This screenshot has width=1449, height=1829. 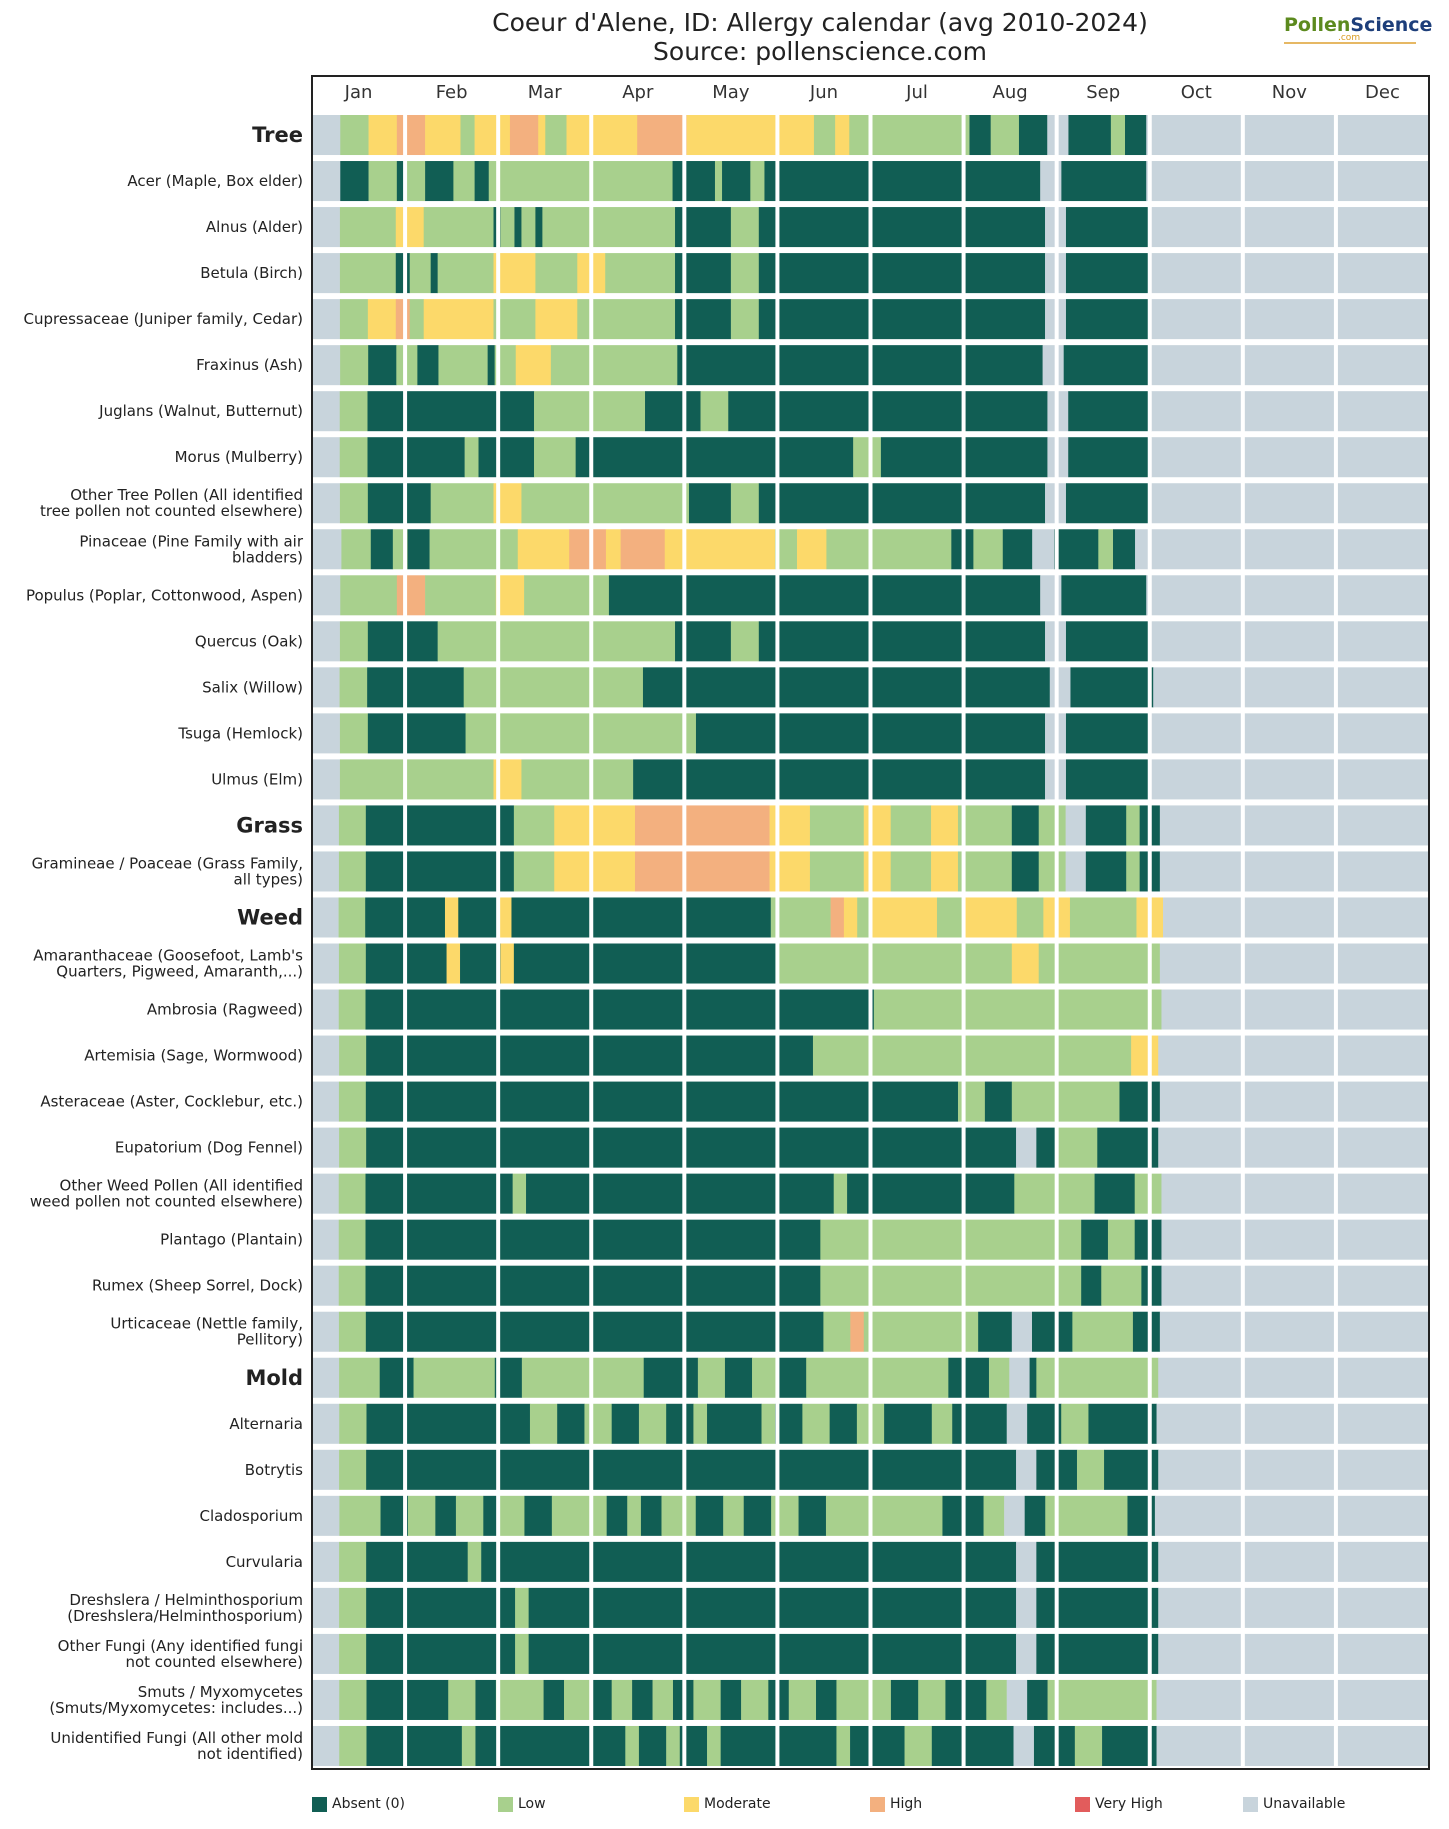 I want to click on legend-label: Low, so click(x=532, y=1804).